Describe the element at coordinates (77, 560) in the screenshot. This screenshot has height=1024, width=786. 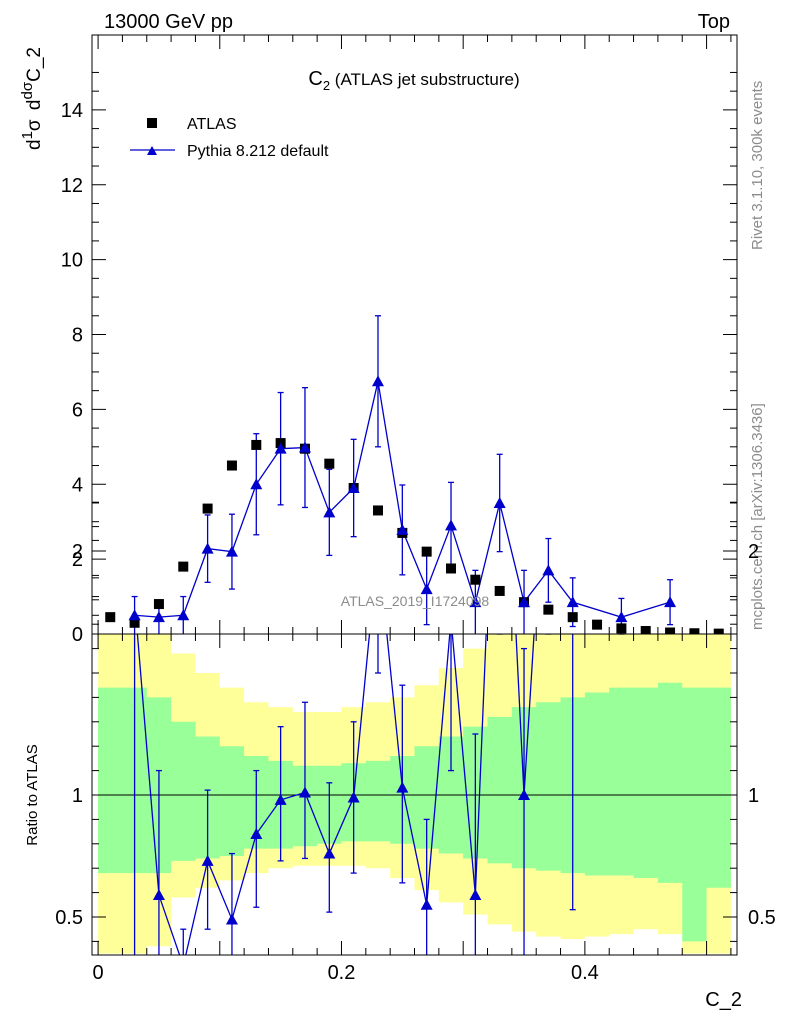
I see `main-ytick-label: 2` at that location.